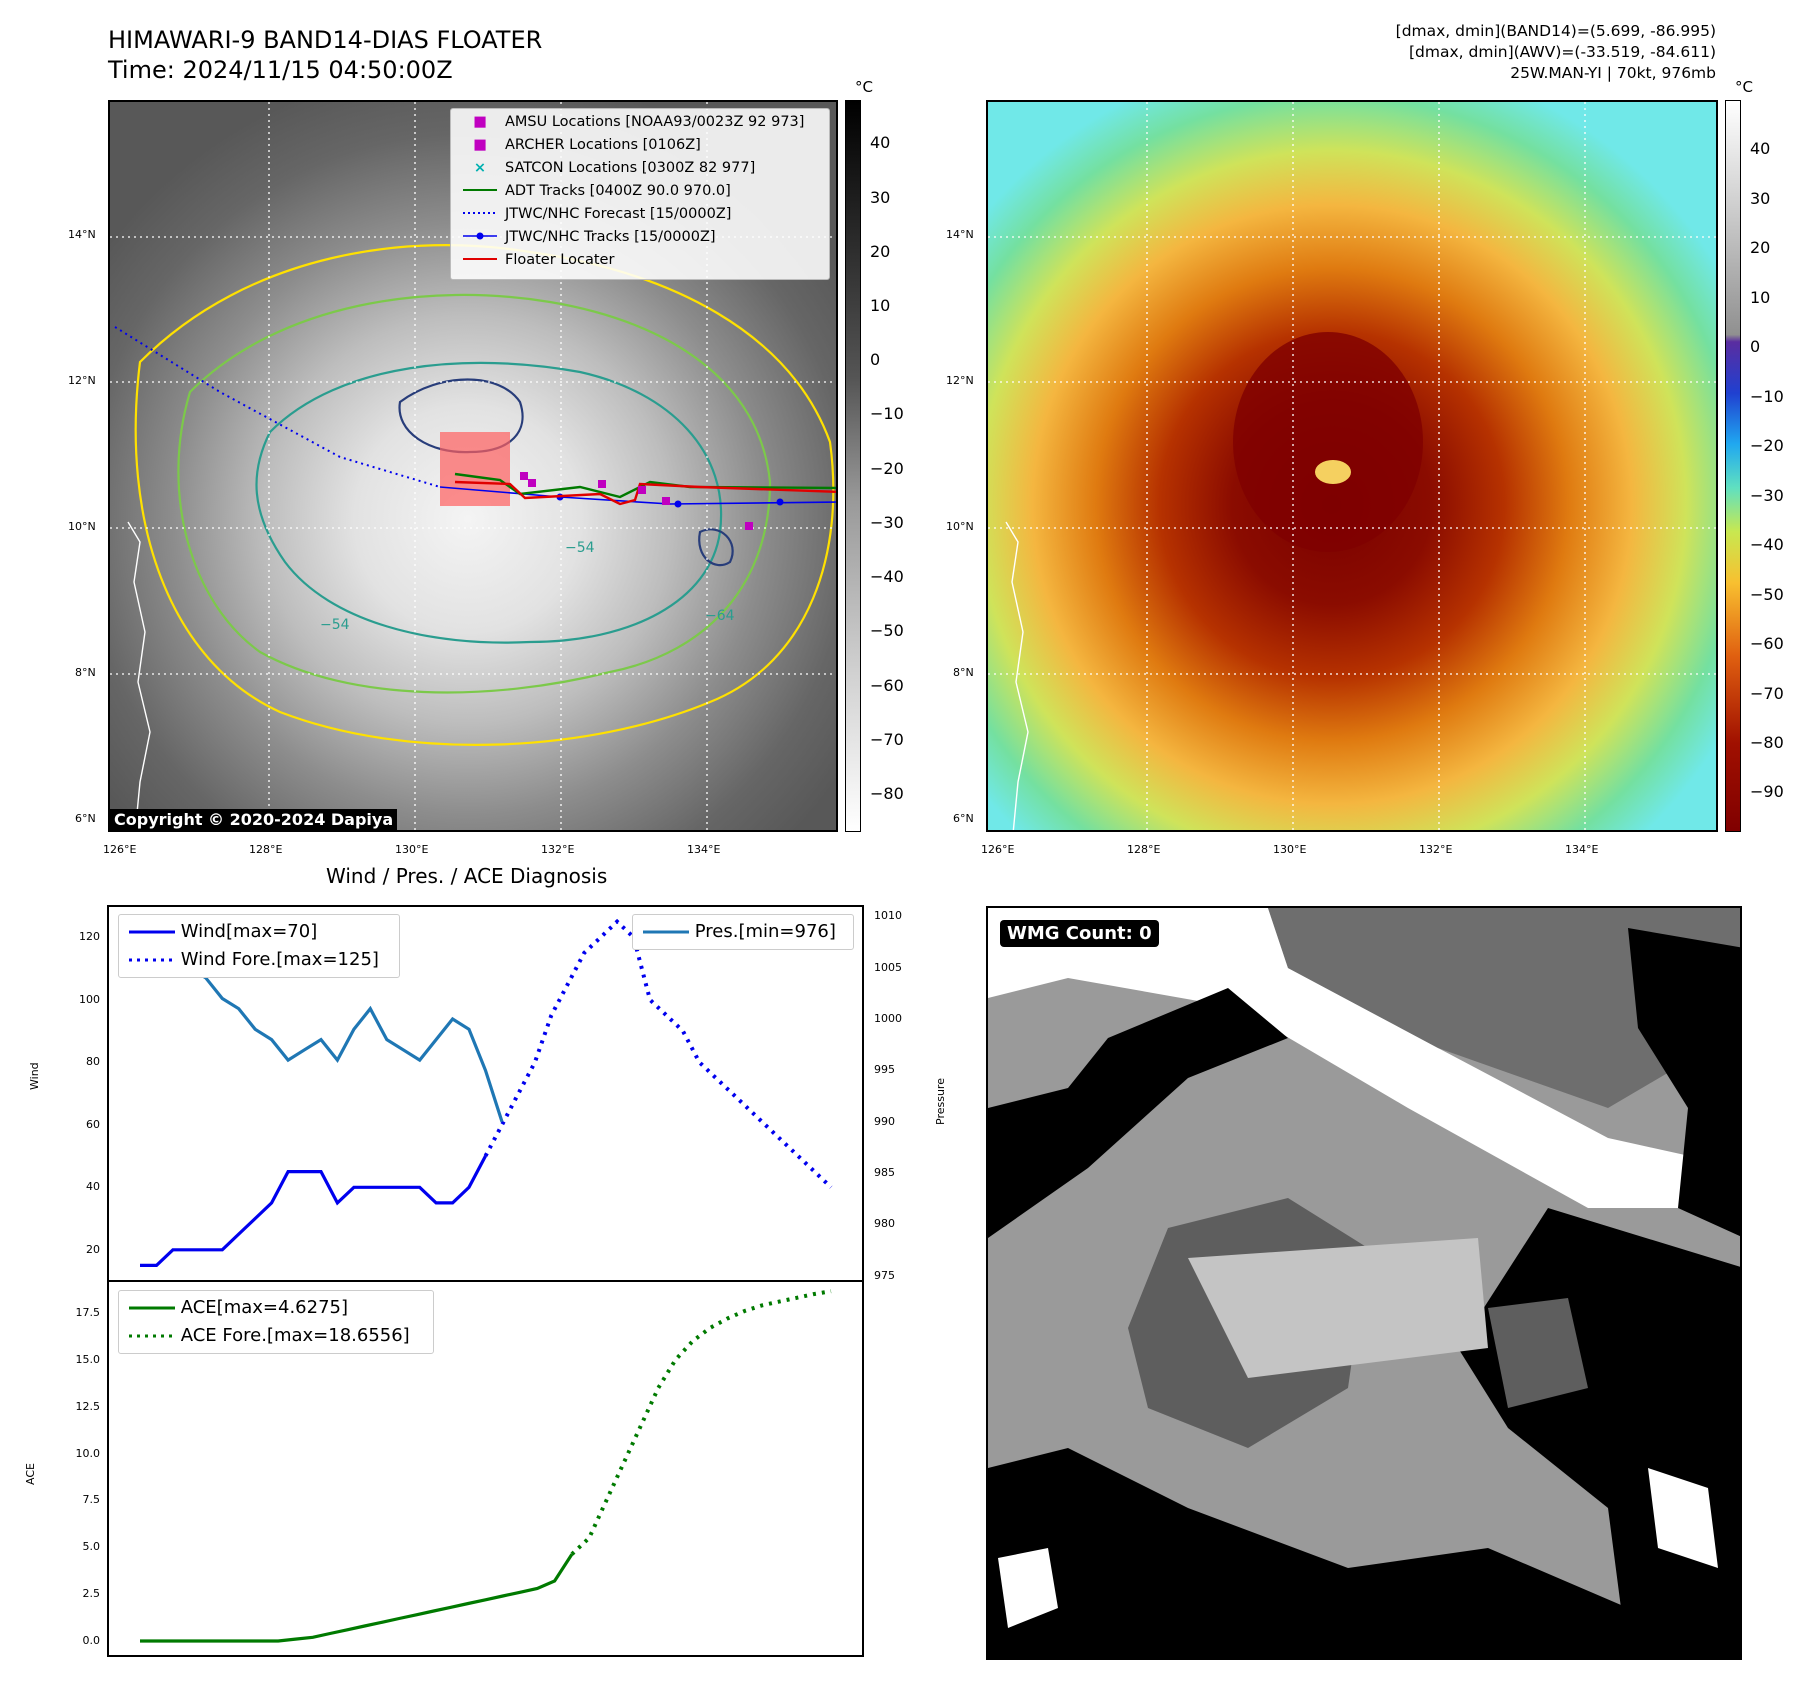  Describe the element at coordinates (238, 1307) in the screenshot. I see `legend-ace: ACE[max=4.6275]` at that location.